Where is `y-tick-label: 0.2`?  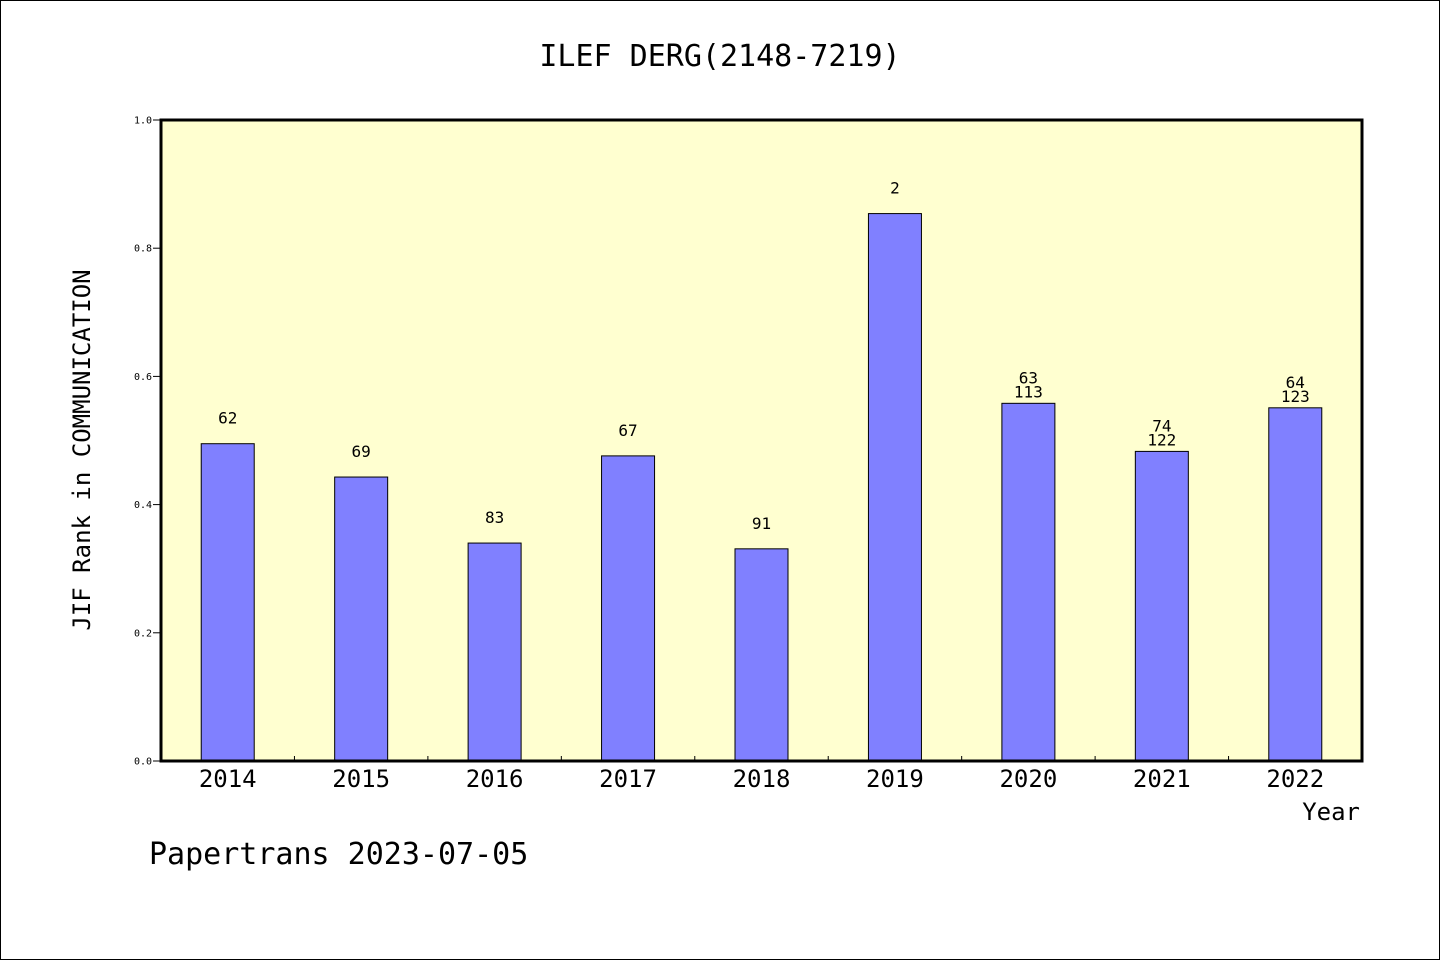 y-tick-label: 0.2 is located at coordinates (143, 633).